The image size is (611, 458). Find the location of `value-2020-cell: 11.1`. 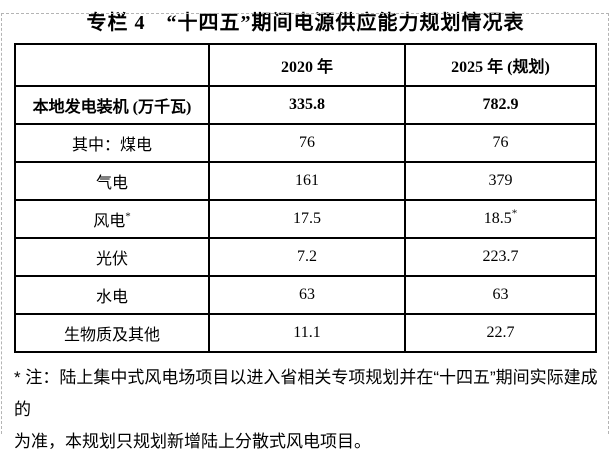

value-2020-cell: 11.1 is located at coordinates (307, 333).